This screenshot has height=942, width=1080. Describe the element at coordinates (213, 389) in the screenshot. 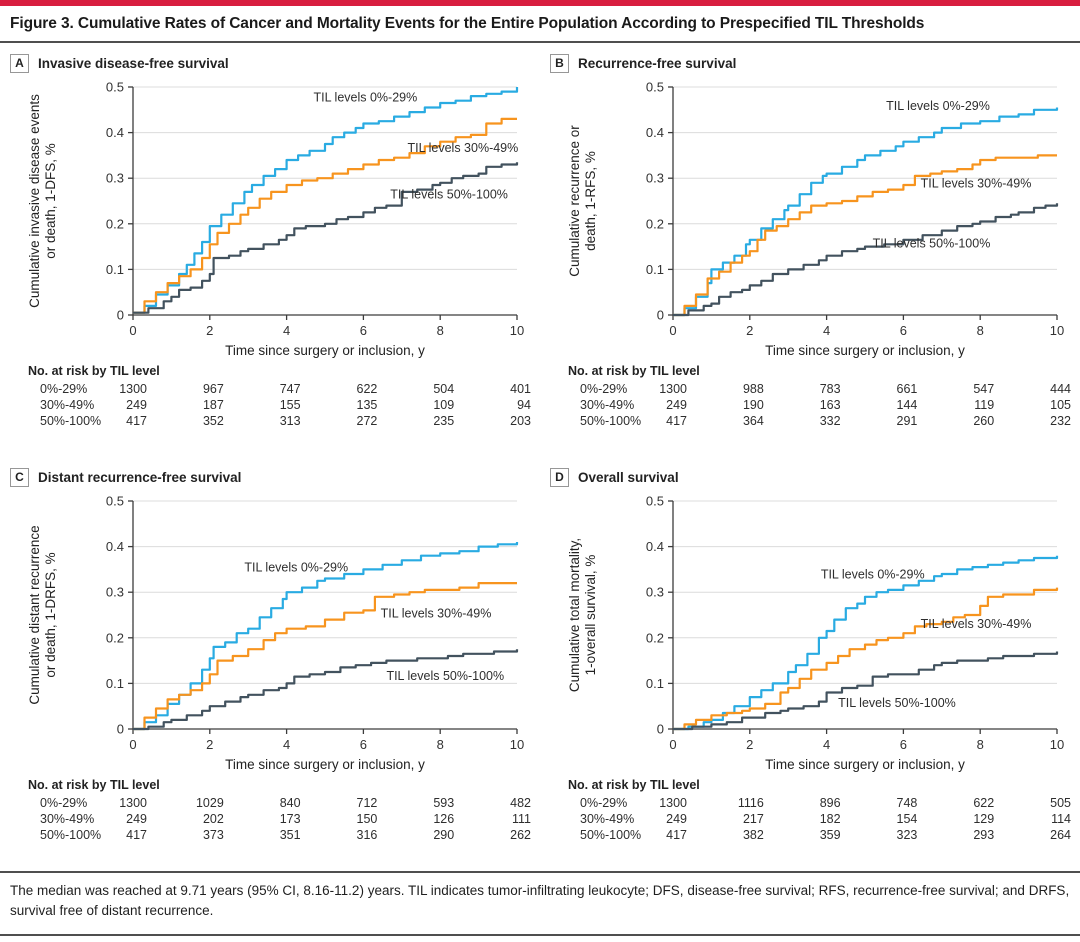

I see `at-risk-count: 967` at that location.